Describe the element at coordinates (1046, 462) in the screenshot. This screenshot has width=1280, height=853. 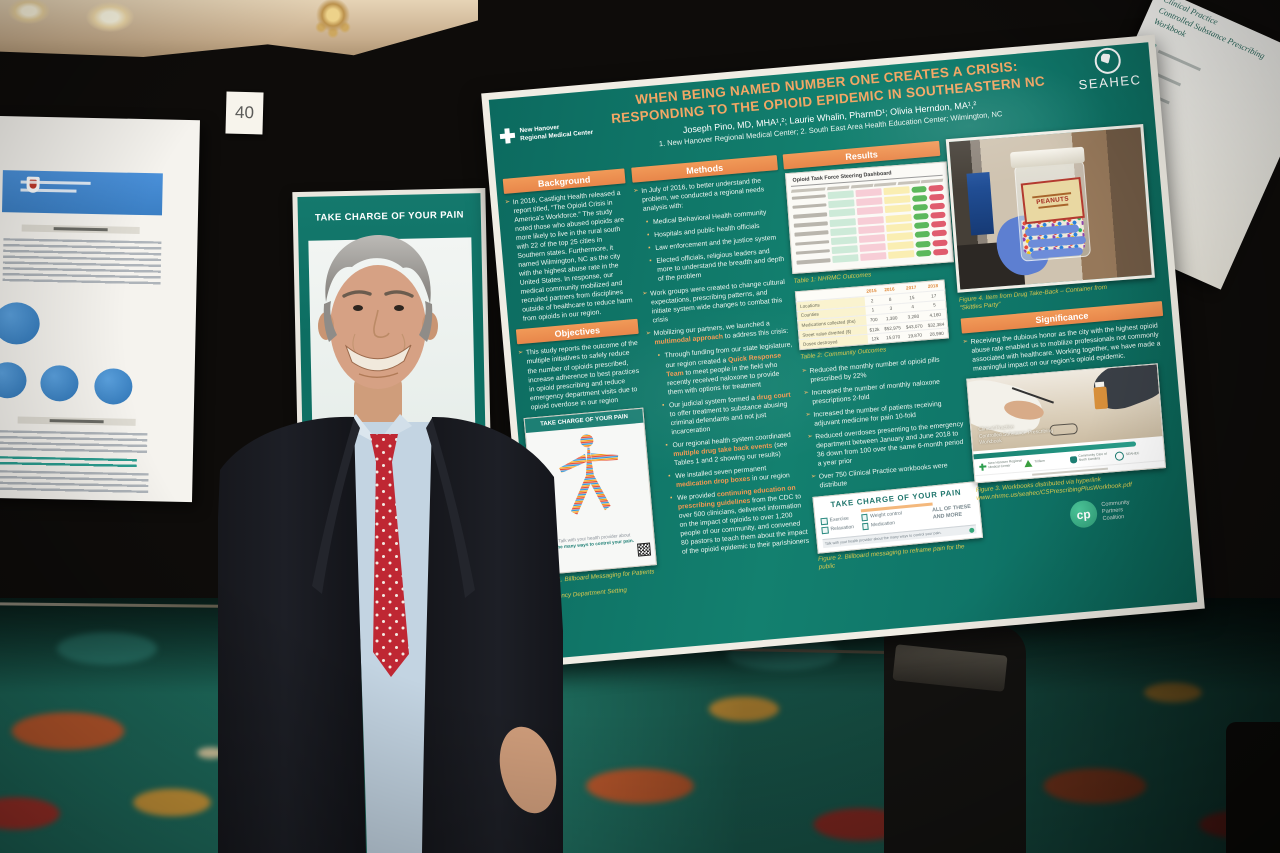
I see `trillium-mini-logo: Trillium` at that location.